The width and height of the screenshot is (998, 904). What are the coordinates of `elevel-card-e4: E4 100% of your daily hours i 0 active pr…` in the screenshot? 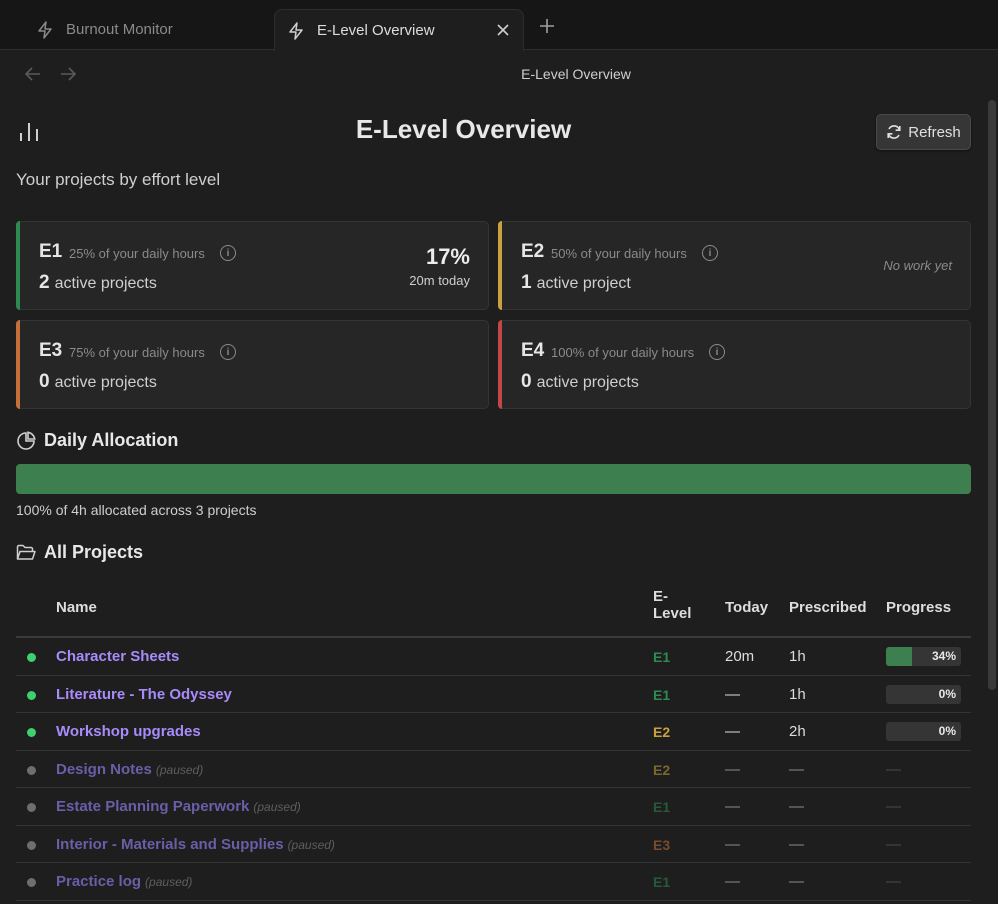 It's located at (734, 364).